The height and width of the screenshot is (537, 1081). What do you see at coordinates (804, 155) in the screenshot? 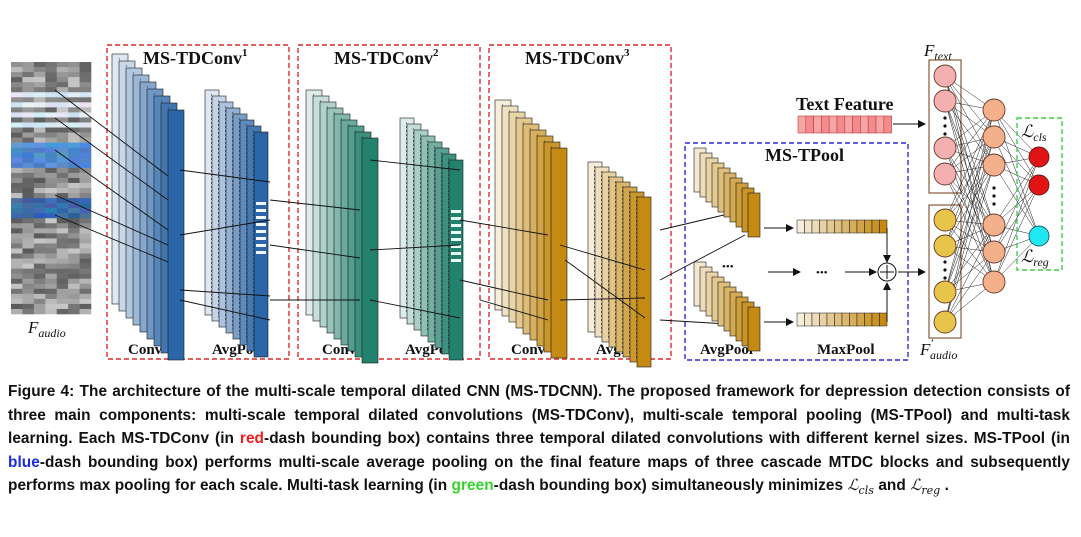
I see `ms-tpool-title: MS-TPool` at bounding box center [804, 155].